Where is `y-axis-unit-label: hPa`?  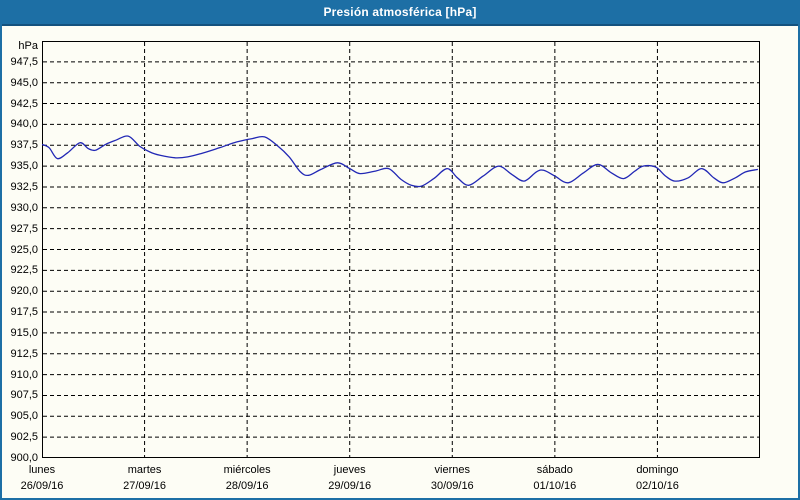
y-axis-unit-label: hPa is located at coordinates (28, 46).